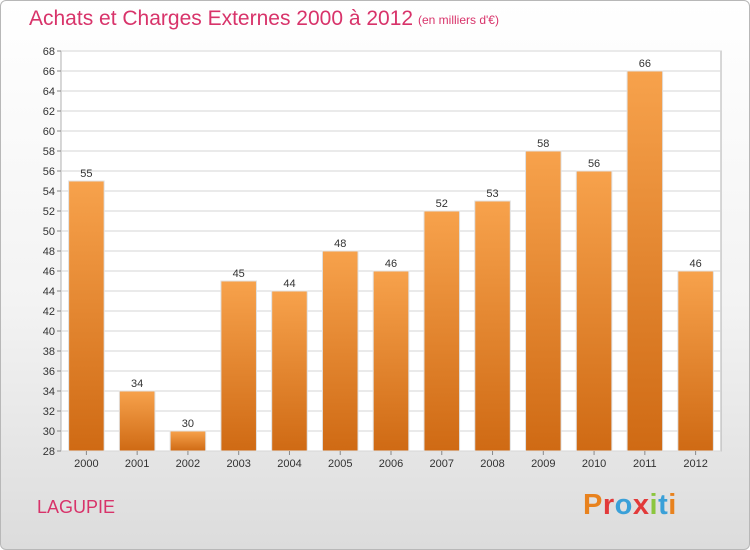 This screenshot has height=550, width=750. Describe the element at coordinates (492, 194) in the screenshot. I see `data-label: 53` at that location.